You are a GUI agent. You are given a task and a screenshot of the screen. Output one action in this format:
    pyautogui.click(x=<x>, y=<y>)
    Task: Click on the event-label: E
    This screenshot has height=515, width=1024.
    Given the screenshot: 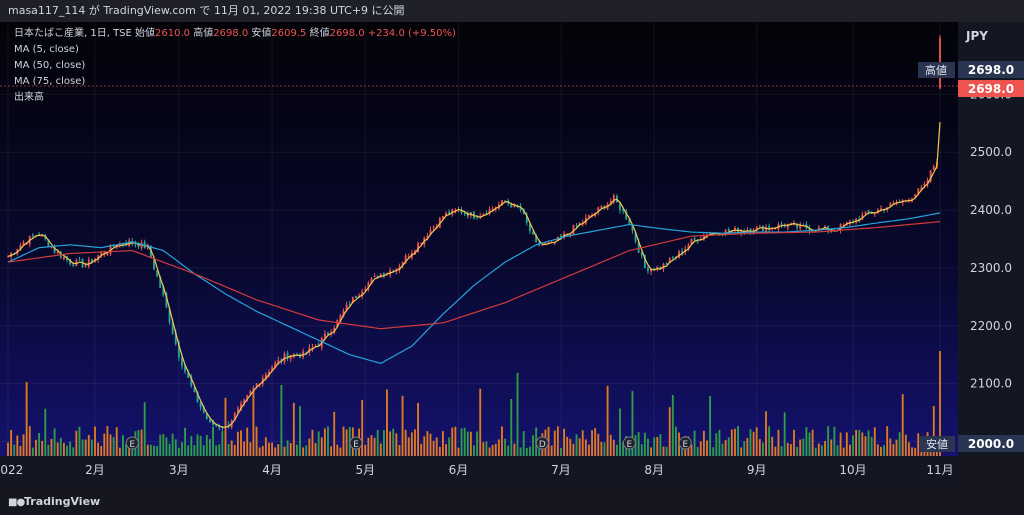 What is the action you would take?
    pyautogui.click(x=629, y=445)
    